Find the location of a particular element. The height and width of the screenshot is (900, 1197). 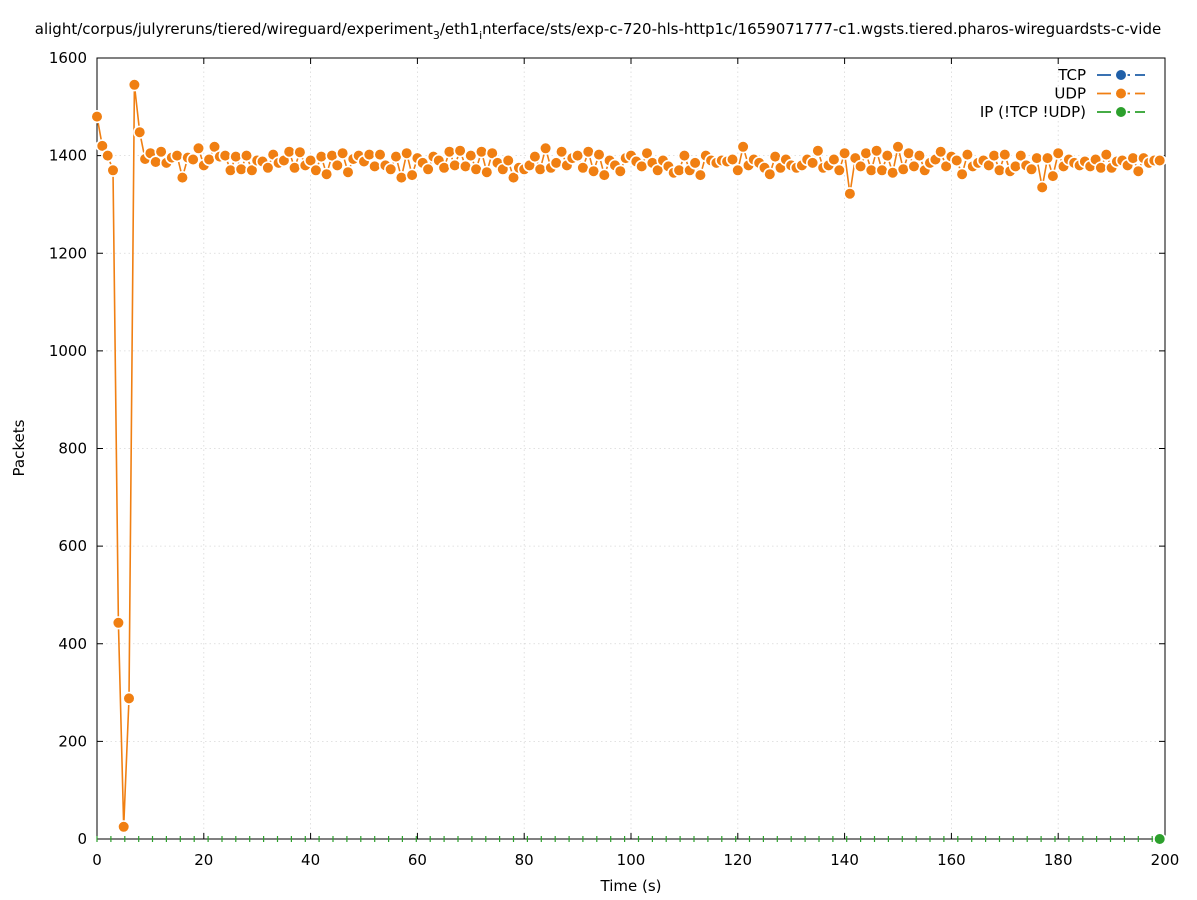

x-tick-label: 200 is located at coordinates (1165, 860).